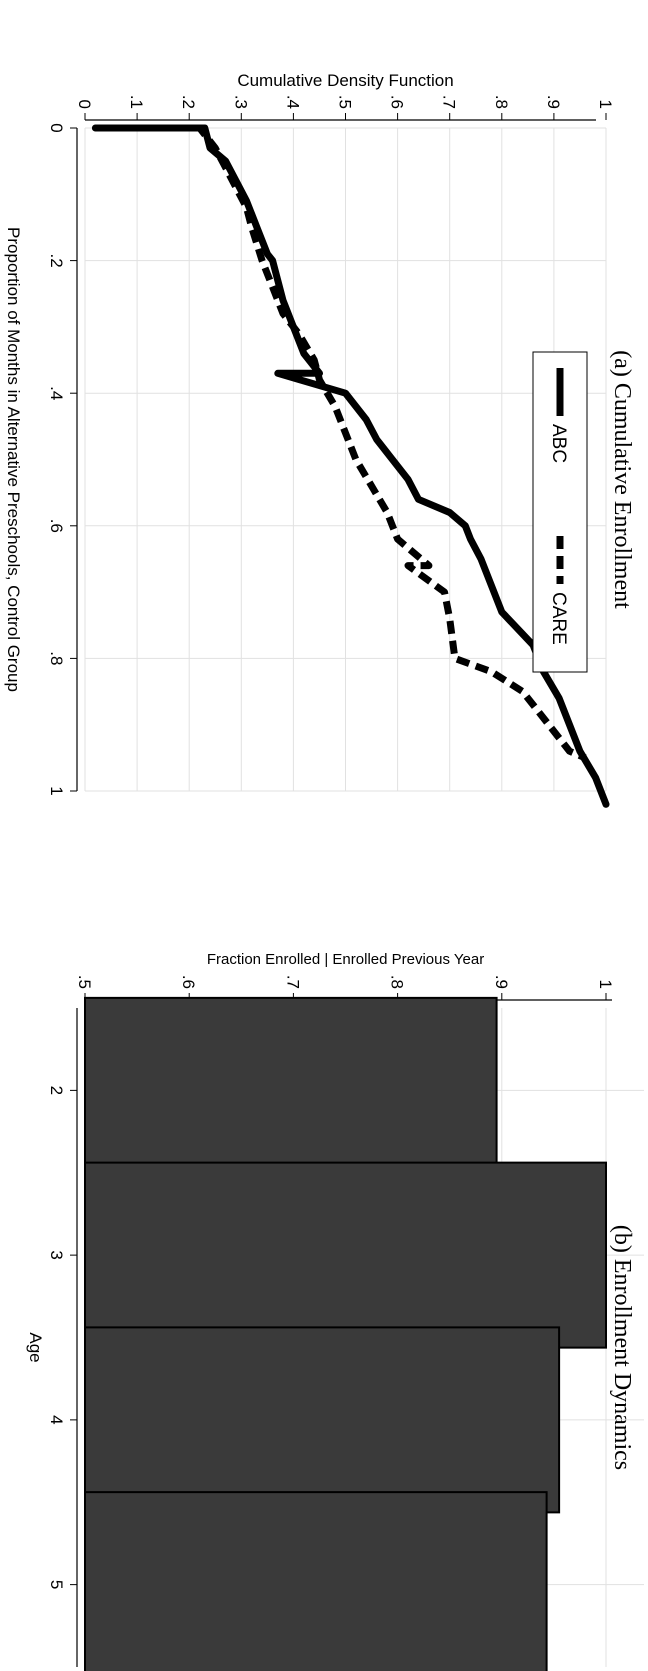 Image resolution: width=648 pixels, height=1671 pixels. Describe the element at coordinates (62, 459) in the screenshot. I see `chart-a-x-ticks: 0 .2 .4 .6 .8 1` at that location.